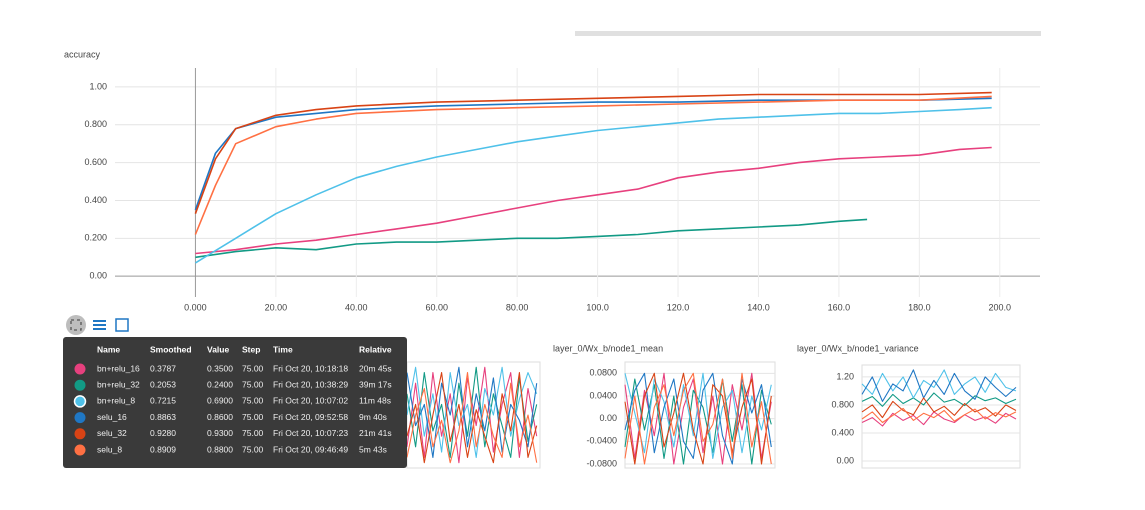  I want to click on x-tick-label: 0.000, so click(195, 307).